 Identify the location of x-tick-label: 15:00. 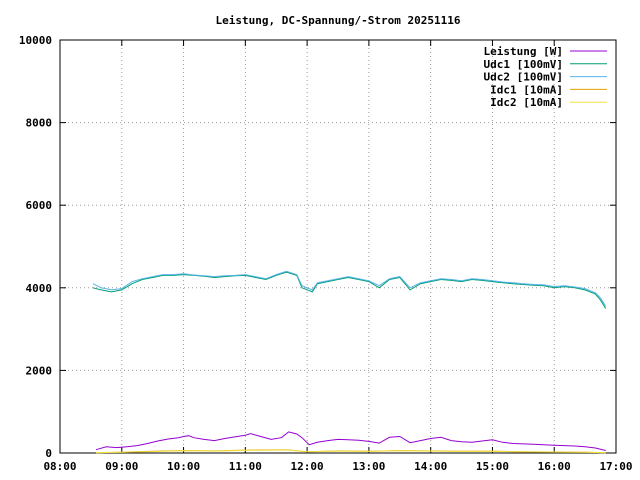
(492, 466).